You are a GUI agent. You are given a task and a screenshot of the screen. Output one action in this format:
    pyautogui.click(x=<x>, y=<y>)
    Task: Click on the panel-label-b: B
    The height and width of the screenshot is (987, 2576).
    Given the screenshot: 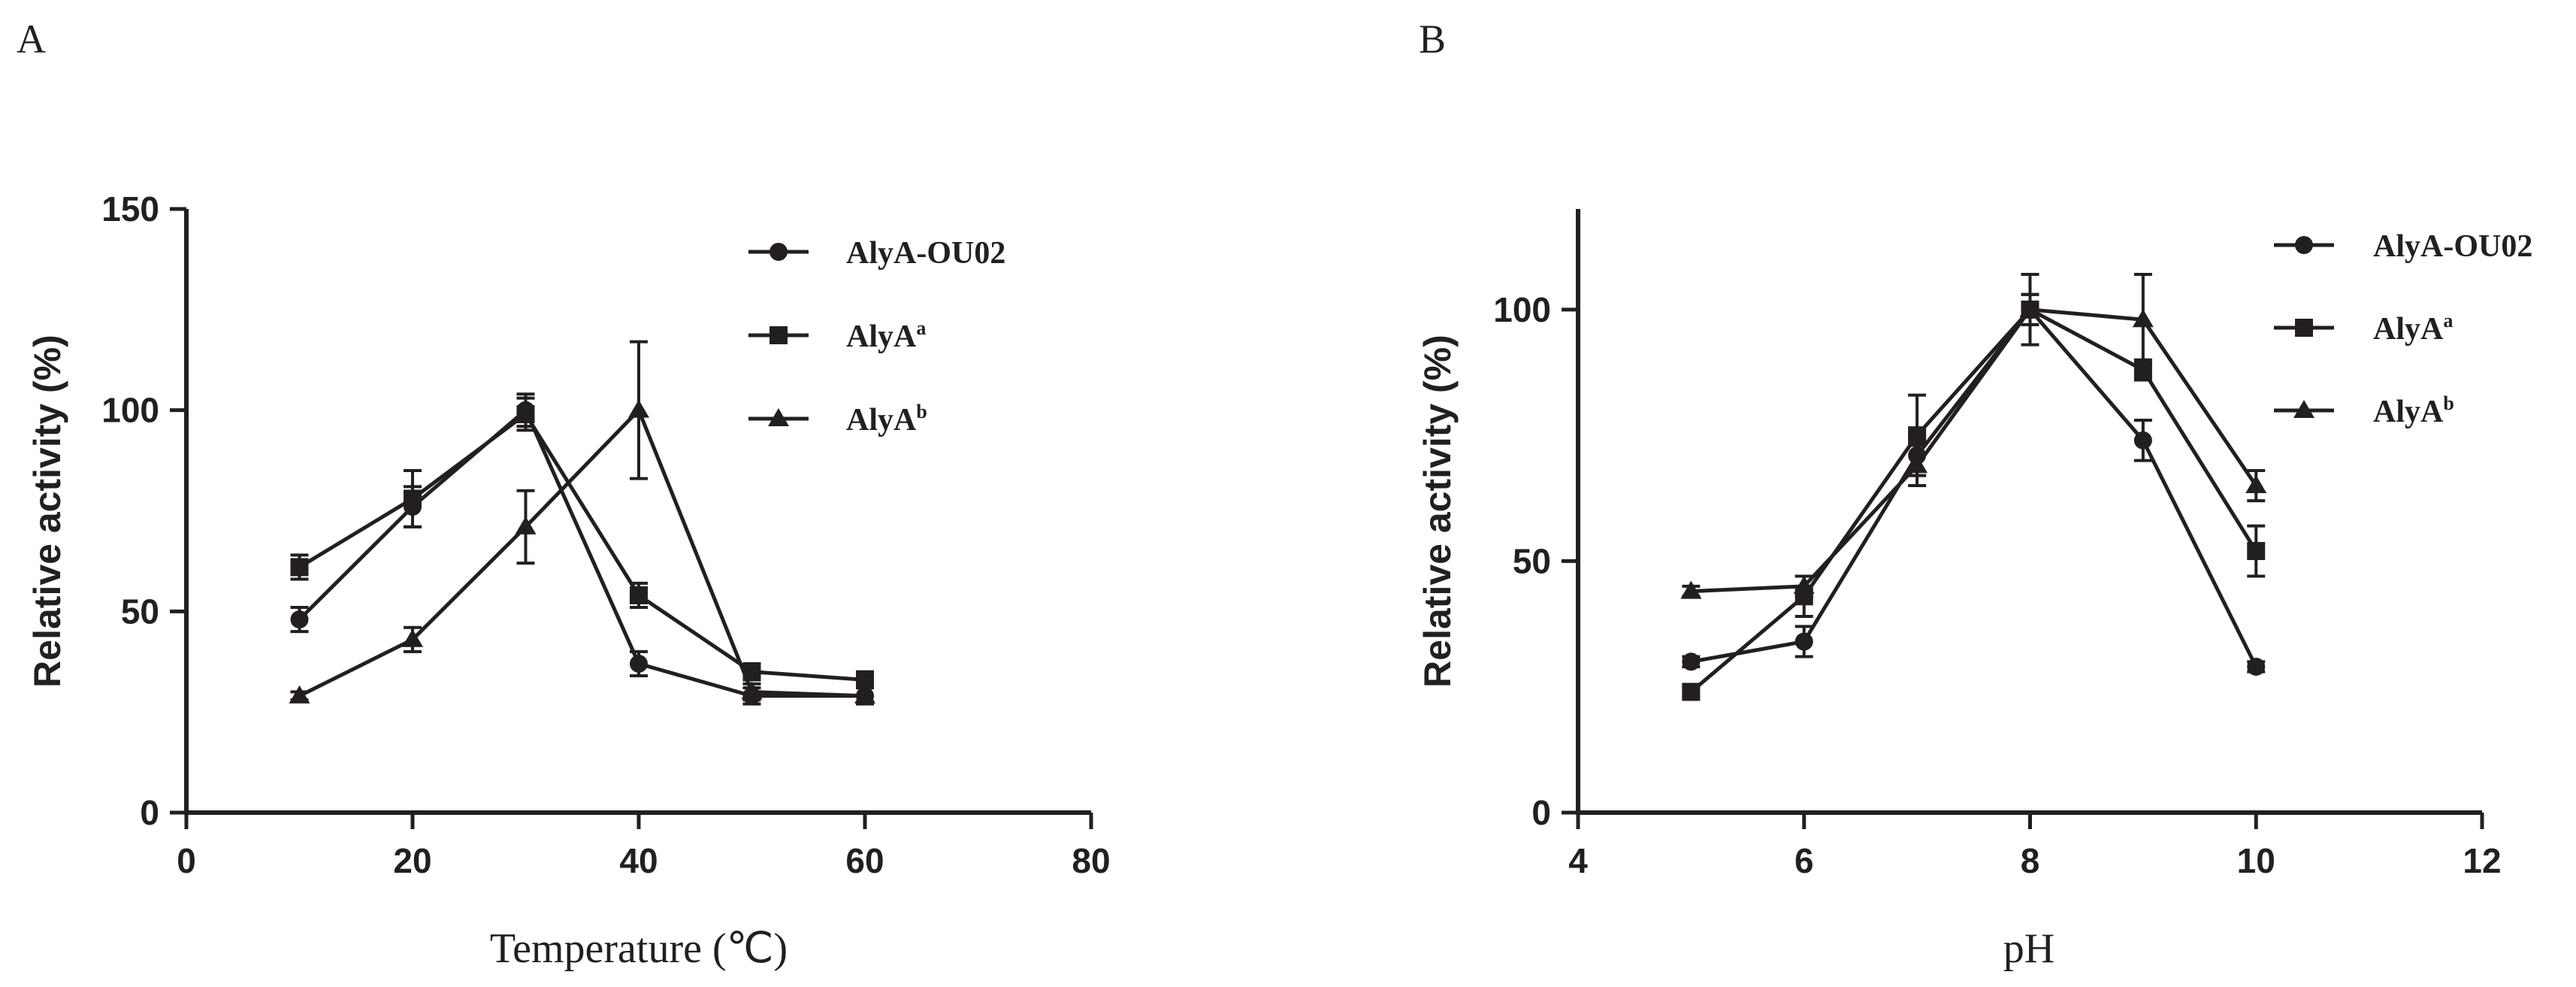 What is the action you would take?
    pyautogui.click(x=1432, y=40)
    